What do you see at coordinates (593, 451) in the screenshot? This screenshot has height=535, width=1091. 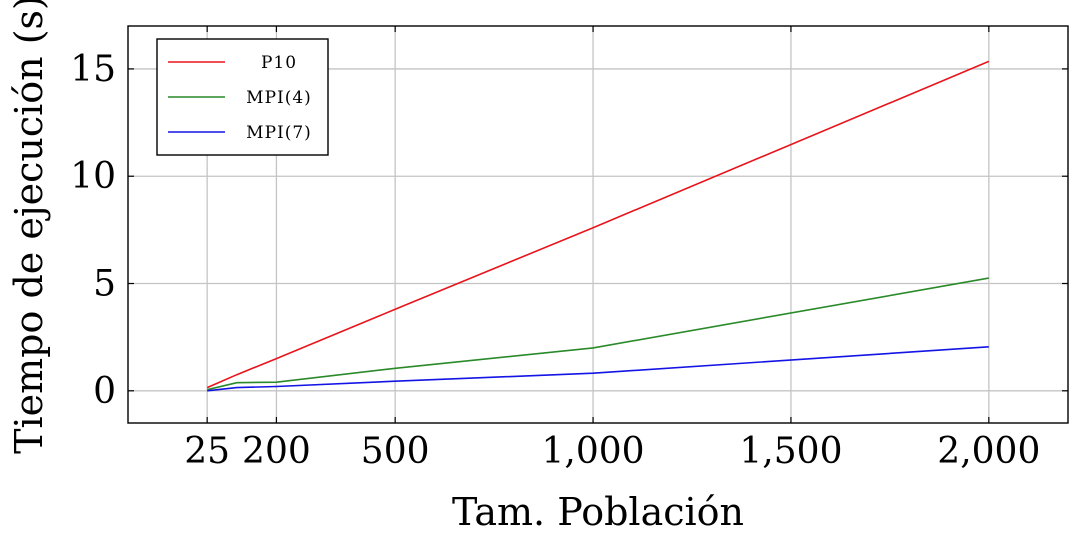 I see `x-tick-label: 1,000` at bounding box center [593, 451].